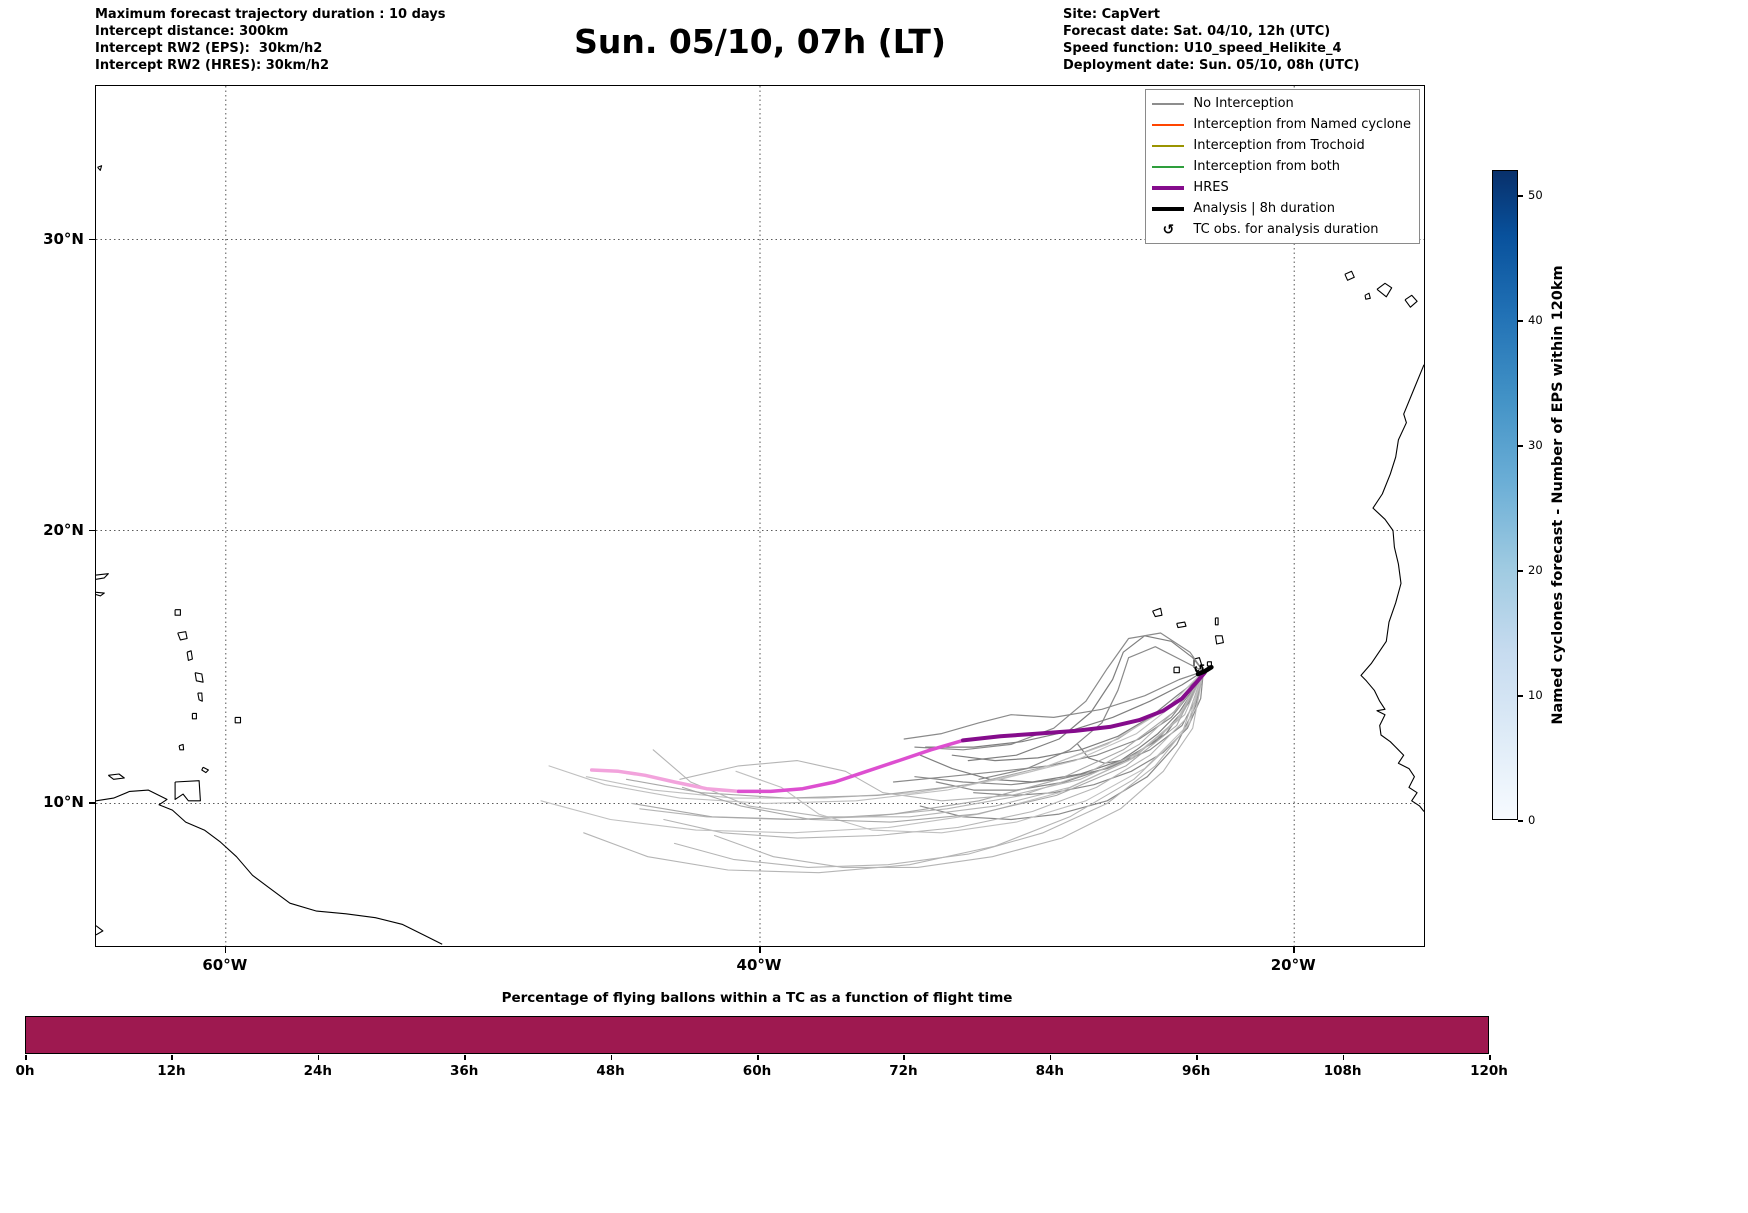 This screenshot has width=1748, height=1213. I want to click on meta-line: Forecast date: Sat. 04/10, 12h (UTC), so click(1197, 31).